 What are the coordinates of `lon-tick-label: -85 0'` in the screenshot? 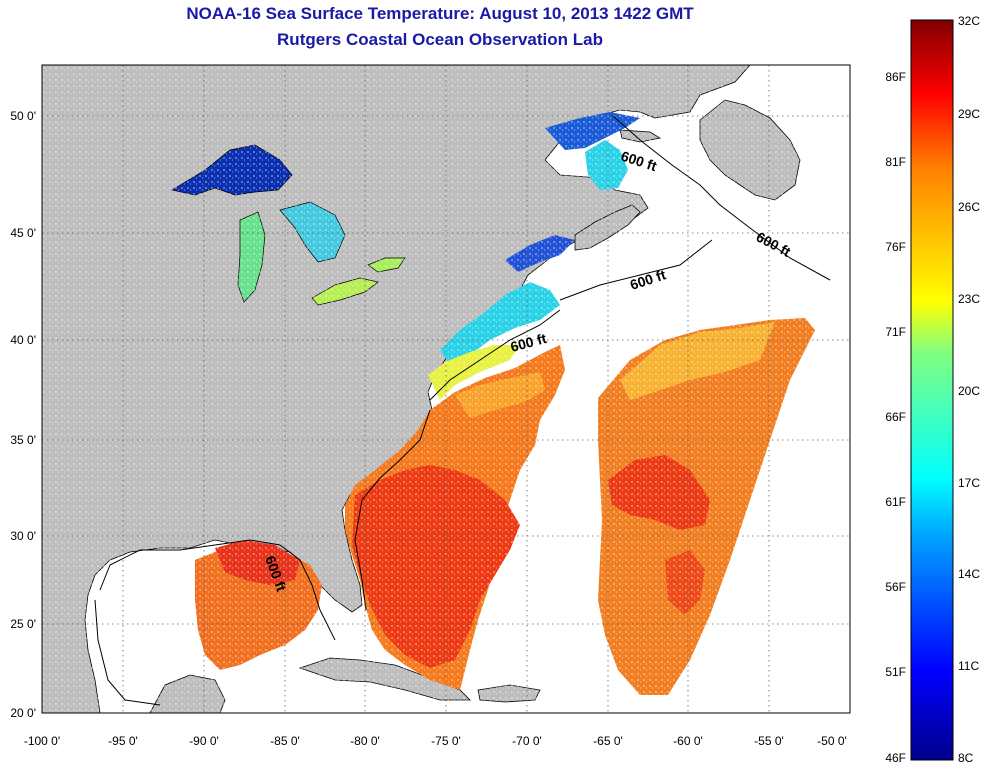 It's located at (285, 741).